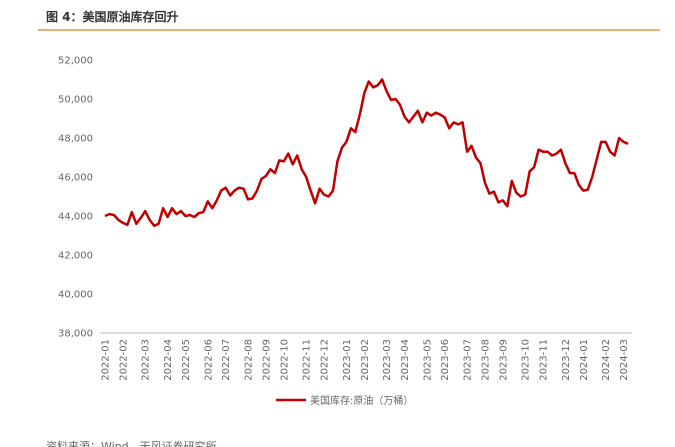  What do you see at coordinates (566, 360) in the screenshot?
I see `x-tick-label: 2023-12` at bounding box center [566, 360].